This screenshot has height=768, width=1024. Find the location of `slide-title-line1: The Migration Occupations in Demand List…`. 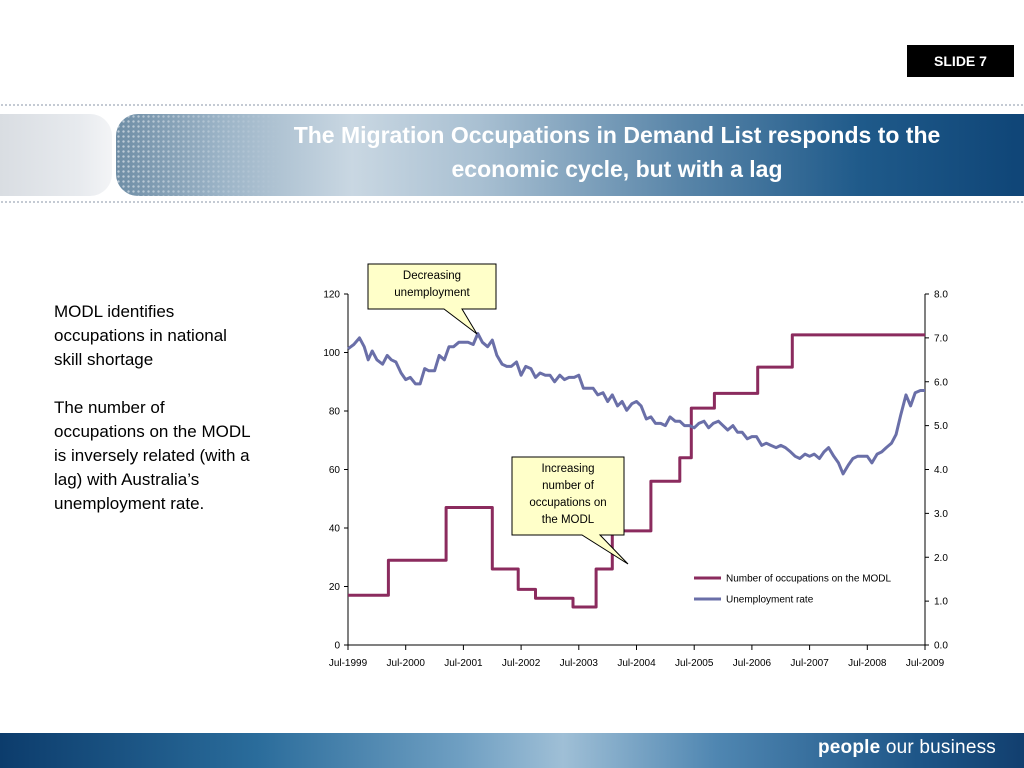

slide-title-line1: The Migration Occupations in Demand List… is located at coordinates (617, 135).